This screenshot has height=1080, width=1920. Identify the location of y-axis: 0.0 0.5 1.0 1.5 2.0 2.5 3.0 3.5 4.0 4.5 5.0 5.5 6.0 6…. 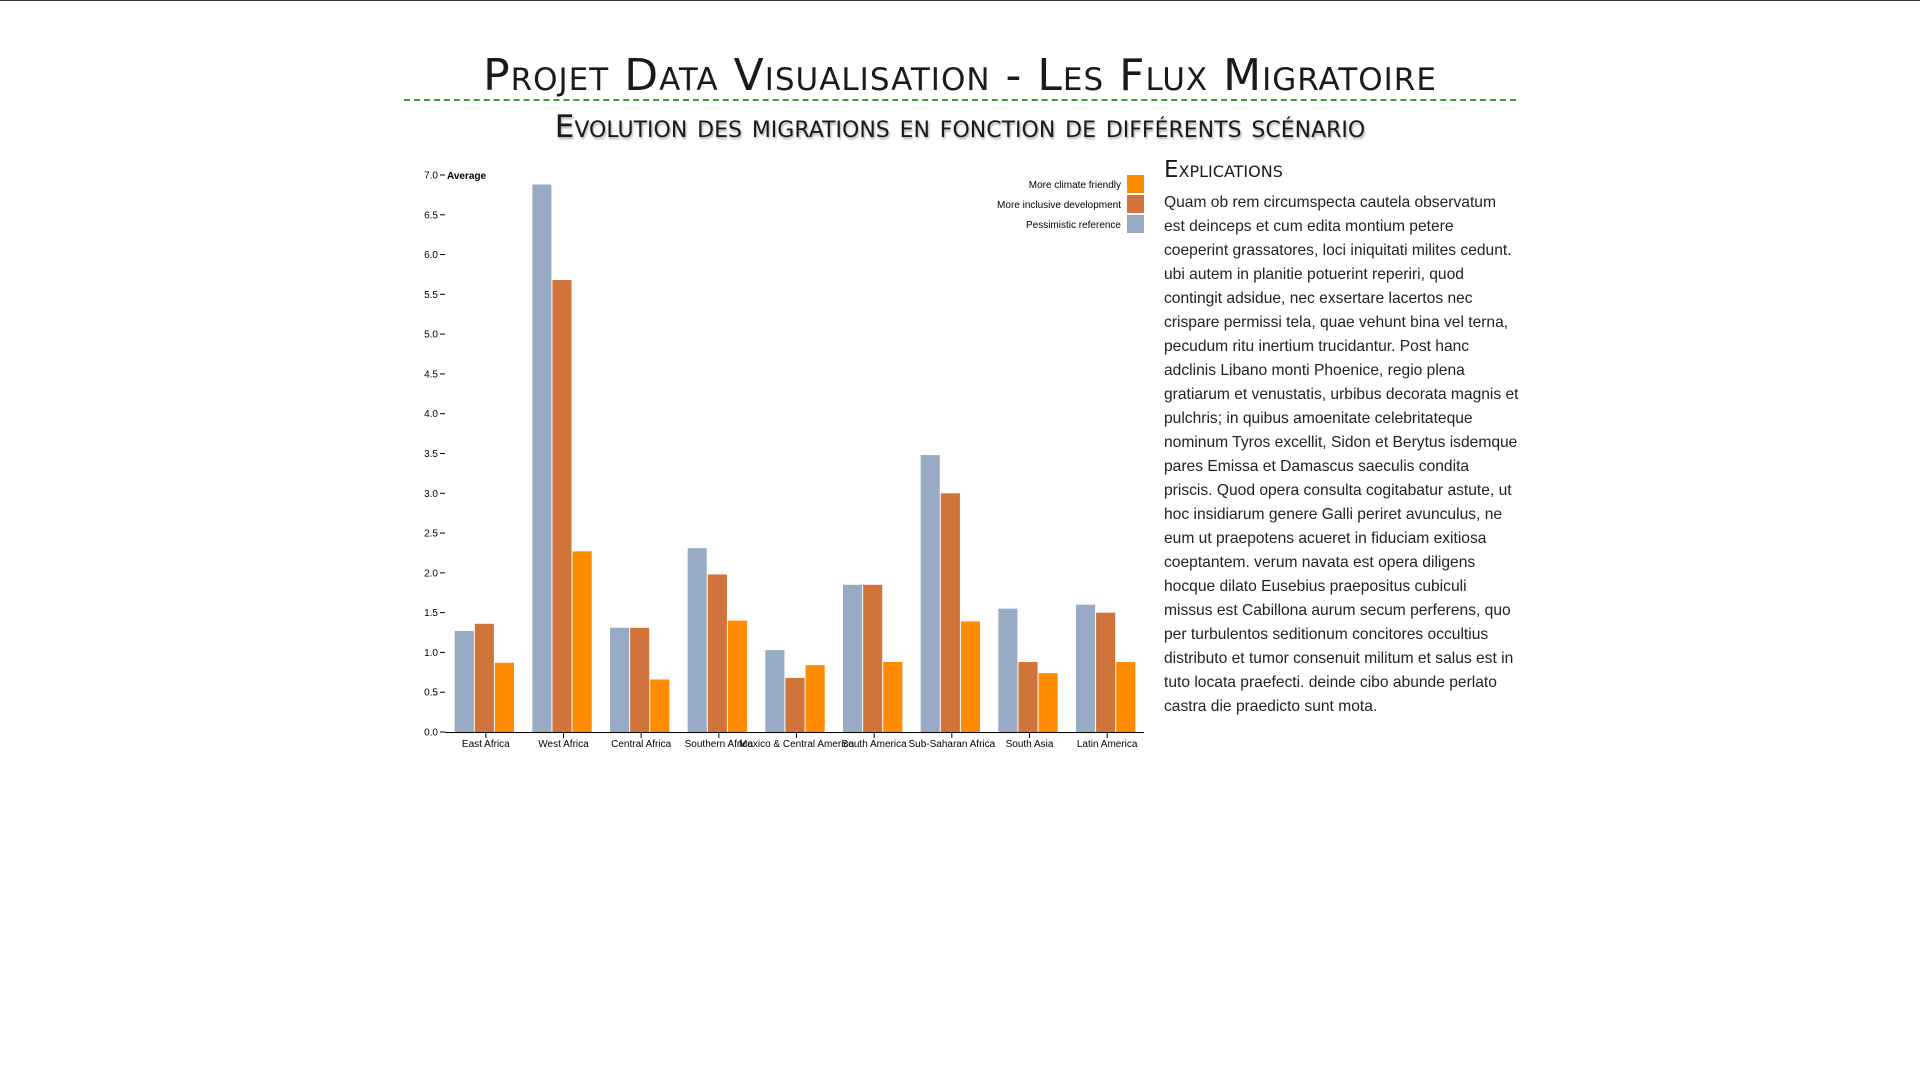
(455, 455).